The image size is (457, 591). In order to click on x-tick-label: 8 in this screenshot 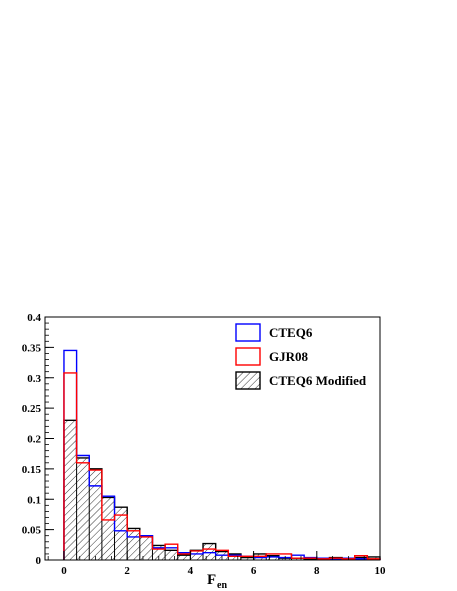, I will do `click(317, 571)`.